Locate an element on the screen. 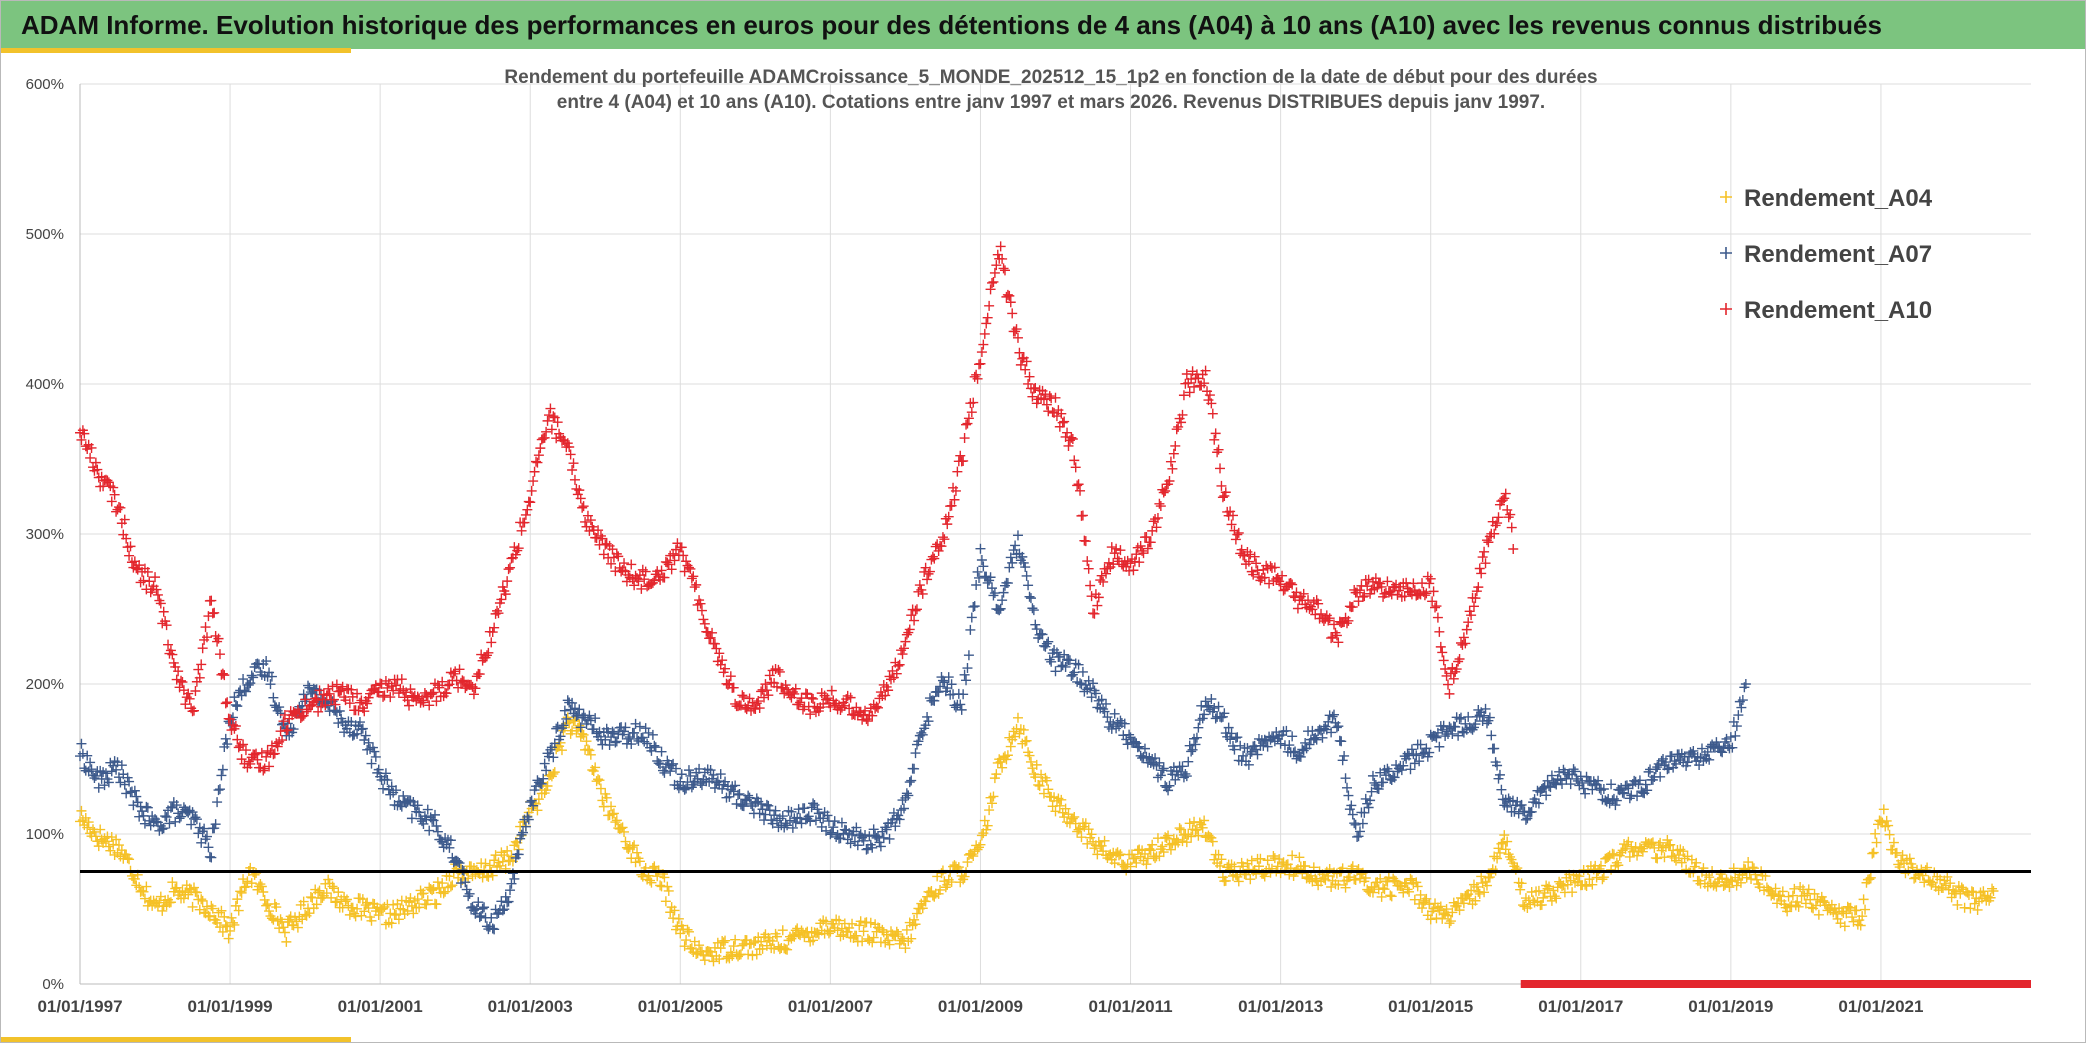 The height and width of the screenshot is (1043, 2086). y-tick-label: 100% is located at coordinates (45, 834).